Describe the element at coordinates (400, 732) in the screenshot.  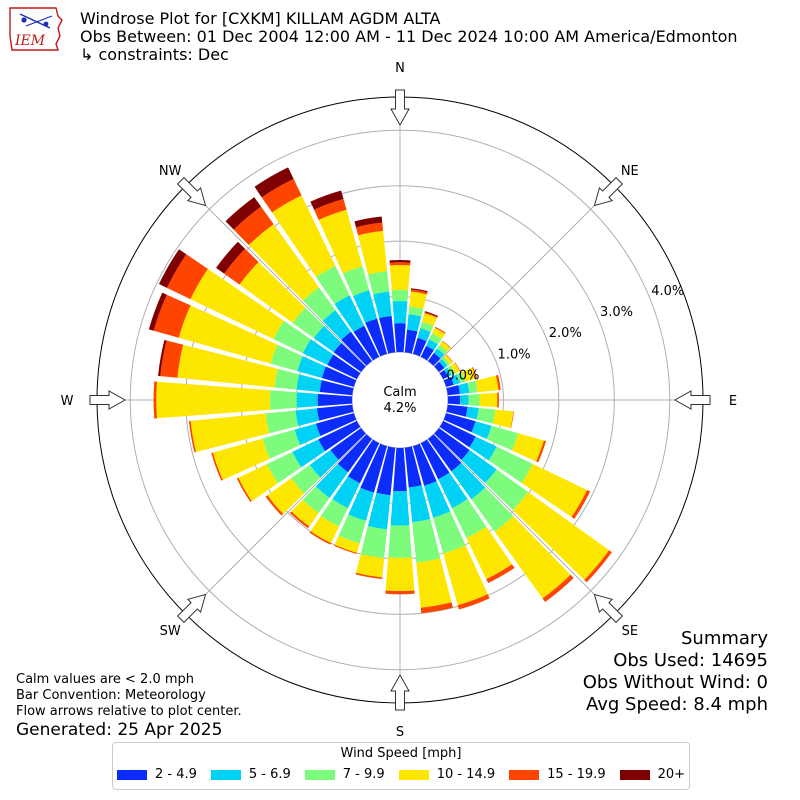
I see `compass-label-s: S` at that location.